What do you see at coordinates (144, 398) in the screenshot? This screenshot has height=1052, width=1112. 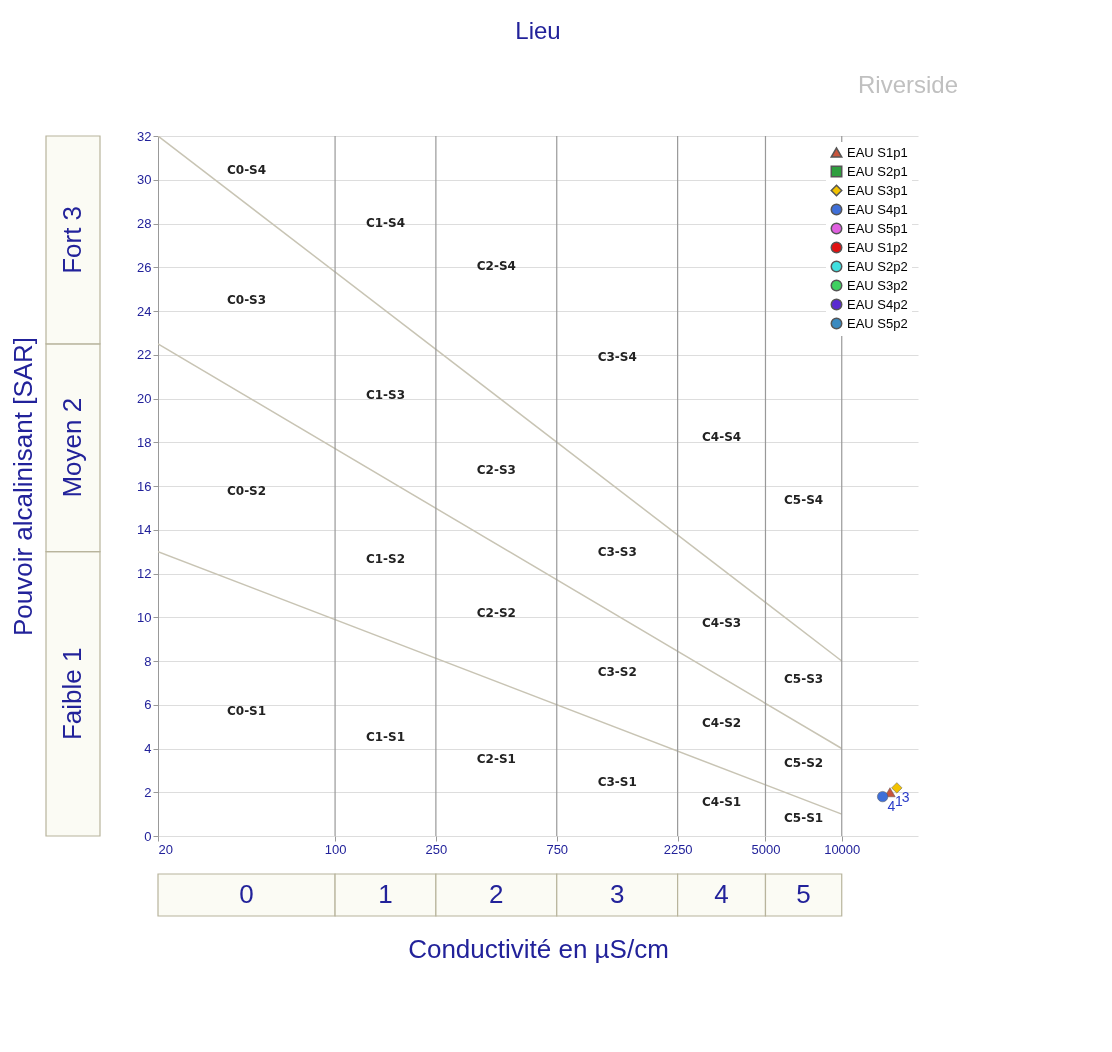 I see `y-tick-label: 20` at bounding box center [144, 398].